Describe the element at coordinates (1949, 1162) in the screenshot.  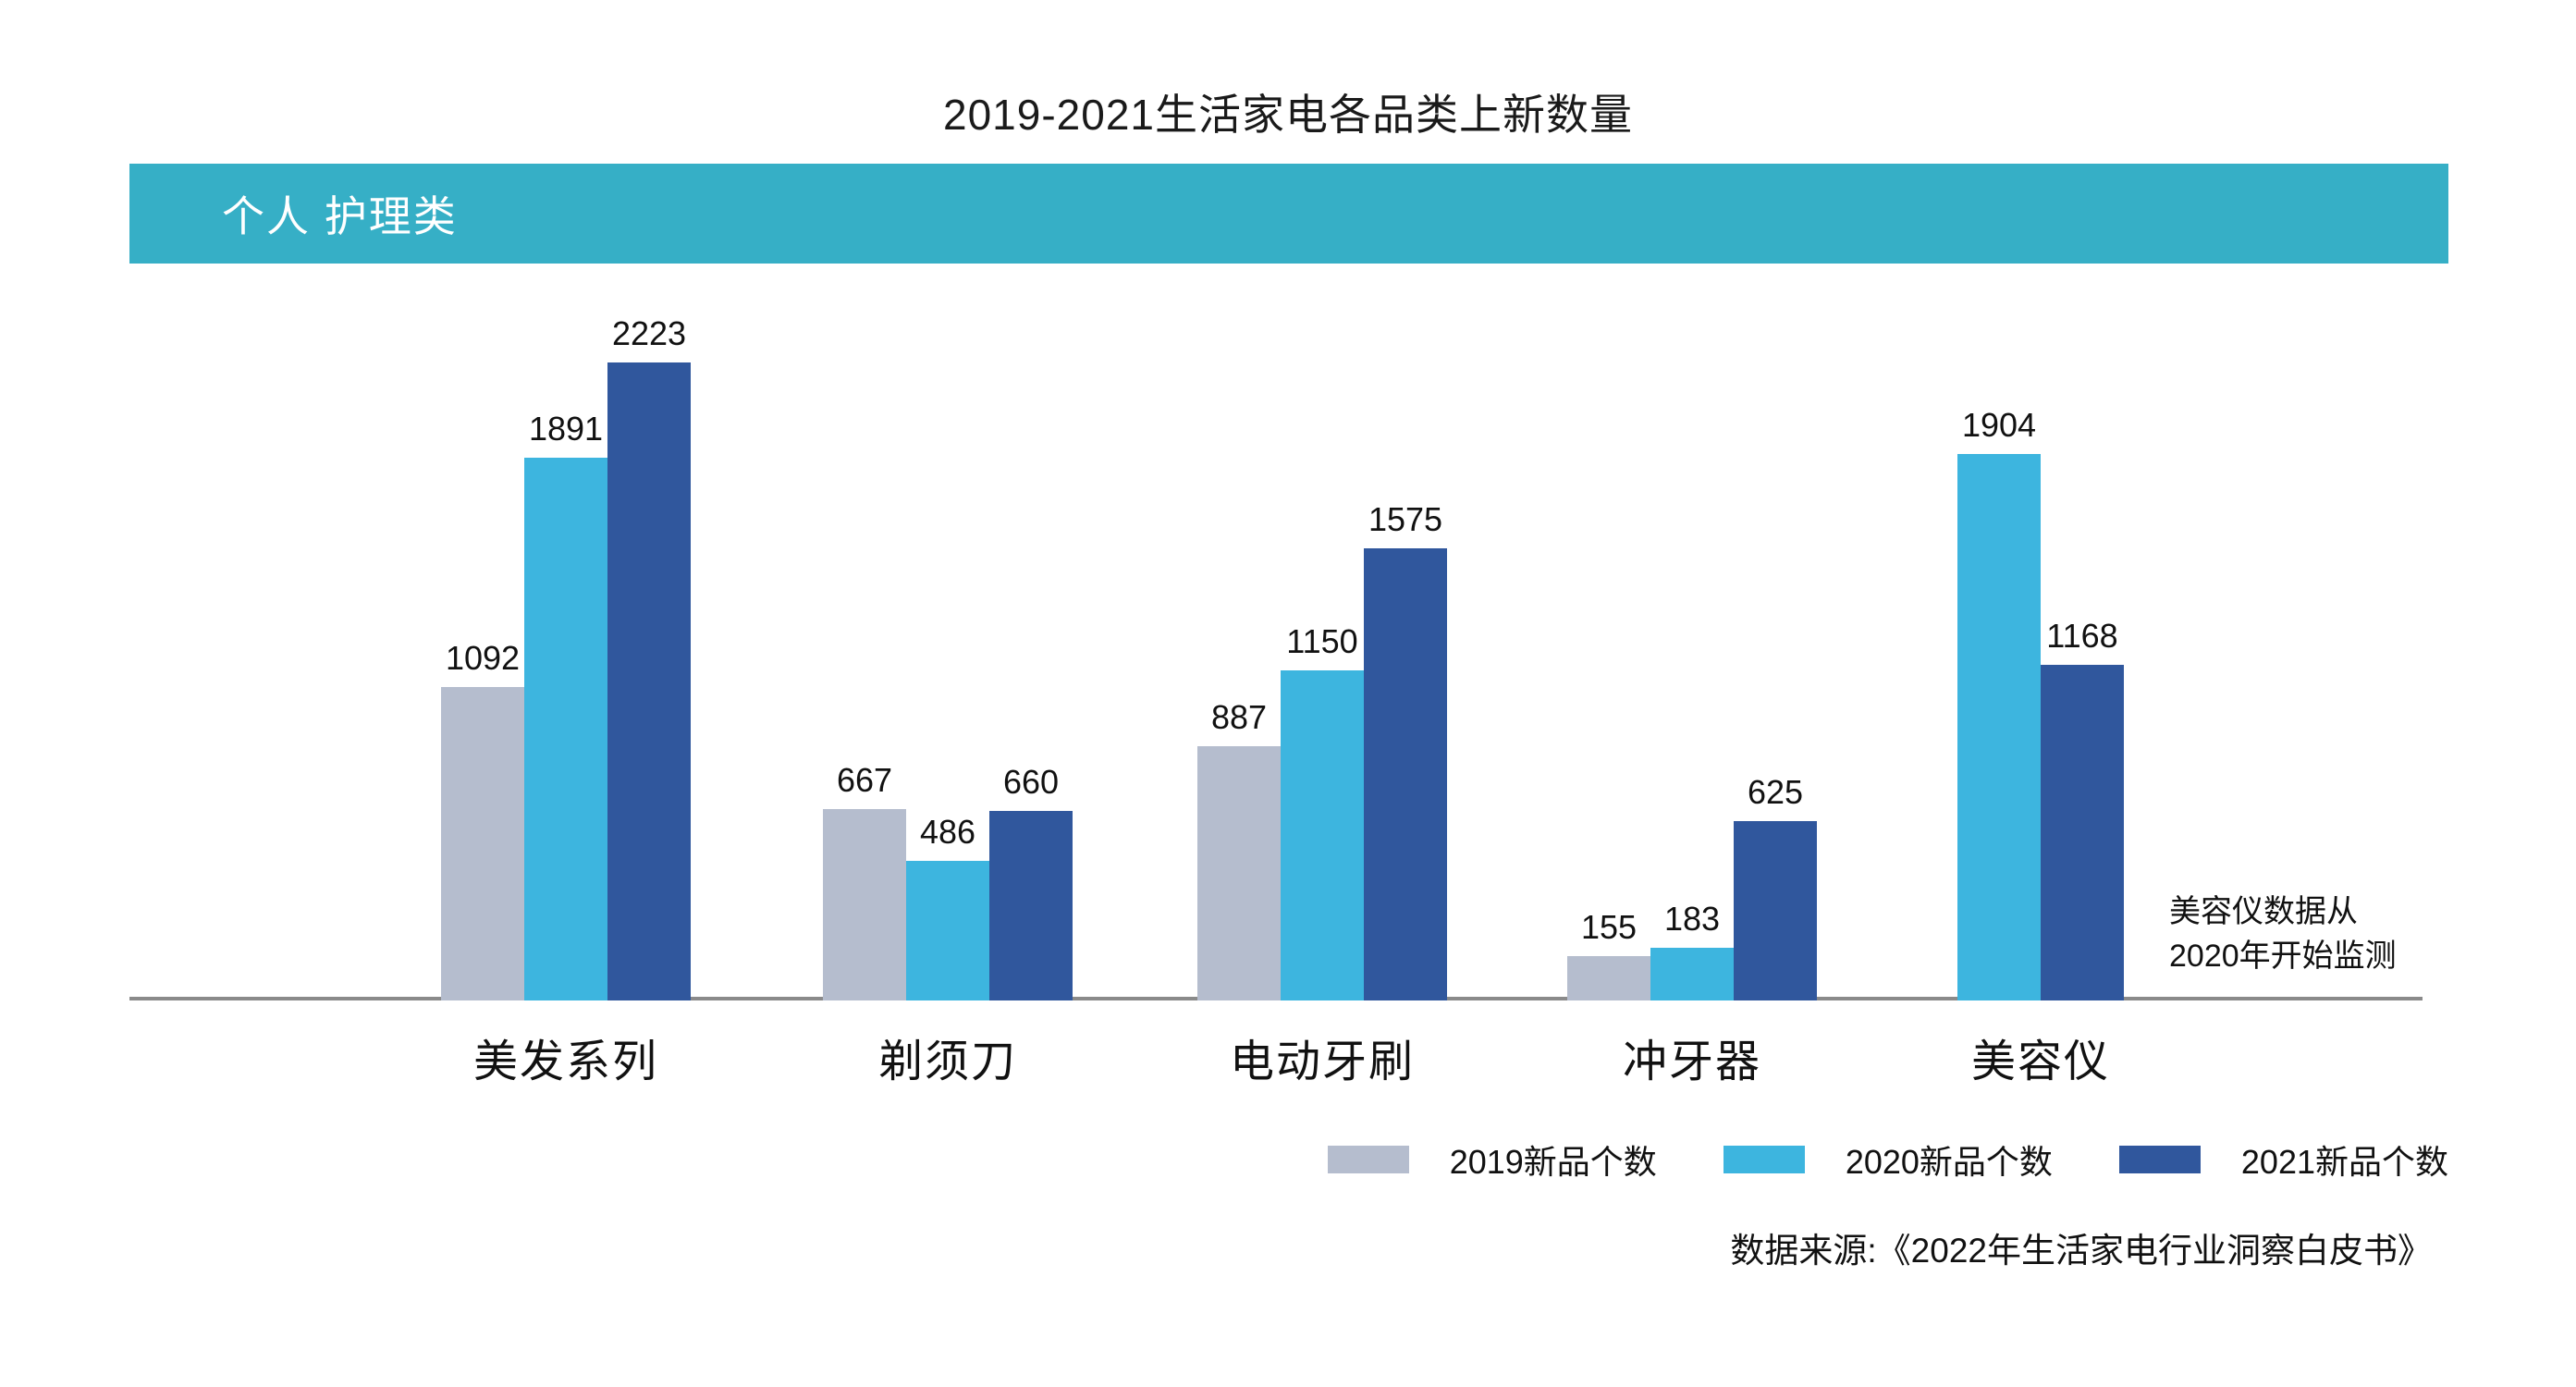
I see `legend-label: 2020新品个数` at that location.